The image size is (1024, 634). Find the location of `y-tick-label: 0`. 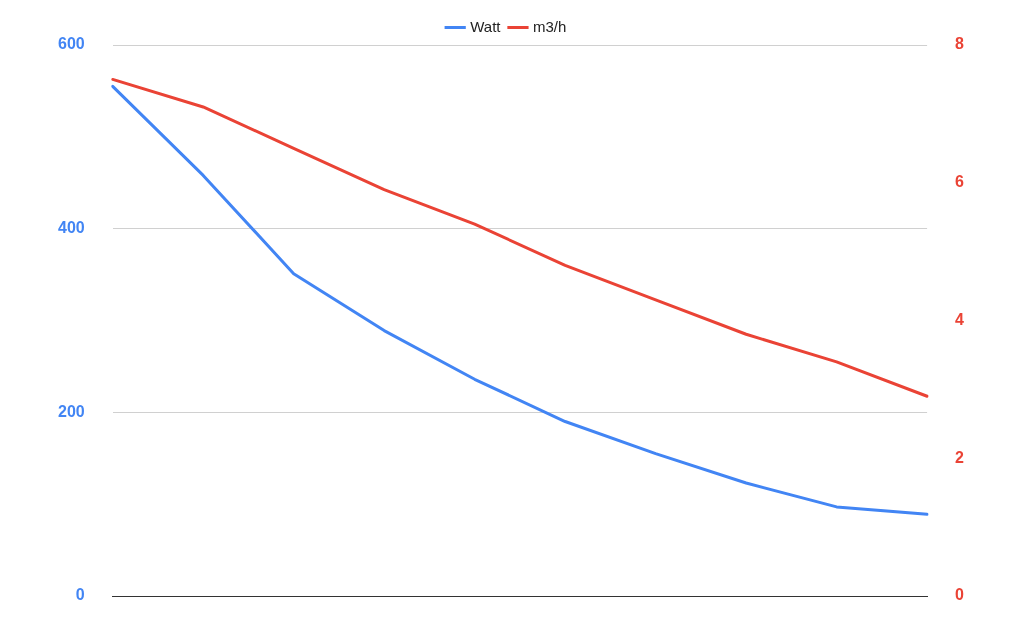

y-tick-label: 0 is located at coordinates (80, 595).